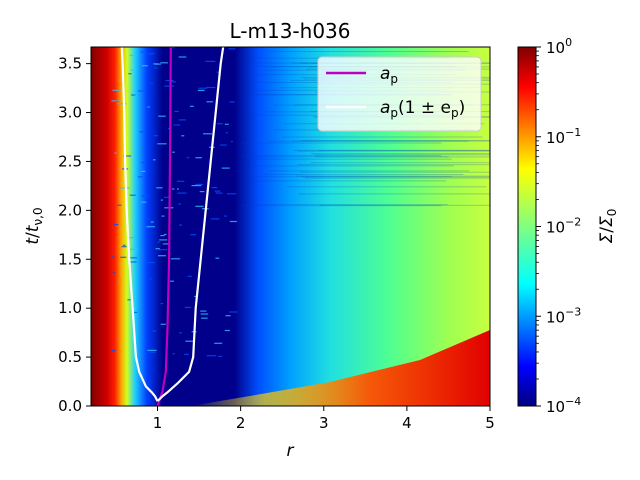 This screenshot has height=480, width=640. I want to click on y-tick-label: 3.5, so click(70, 64).